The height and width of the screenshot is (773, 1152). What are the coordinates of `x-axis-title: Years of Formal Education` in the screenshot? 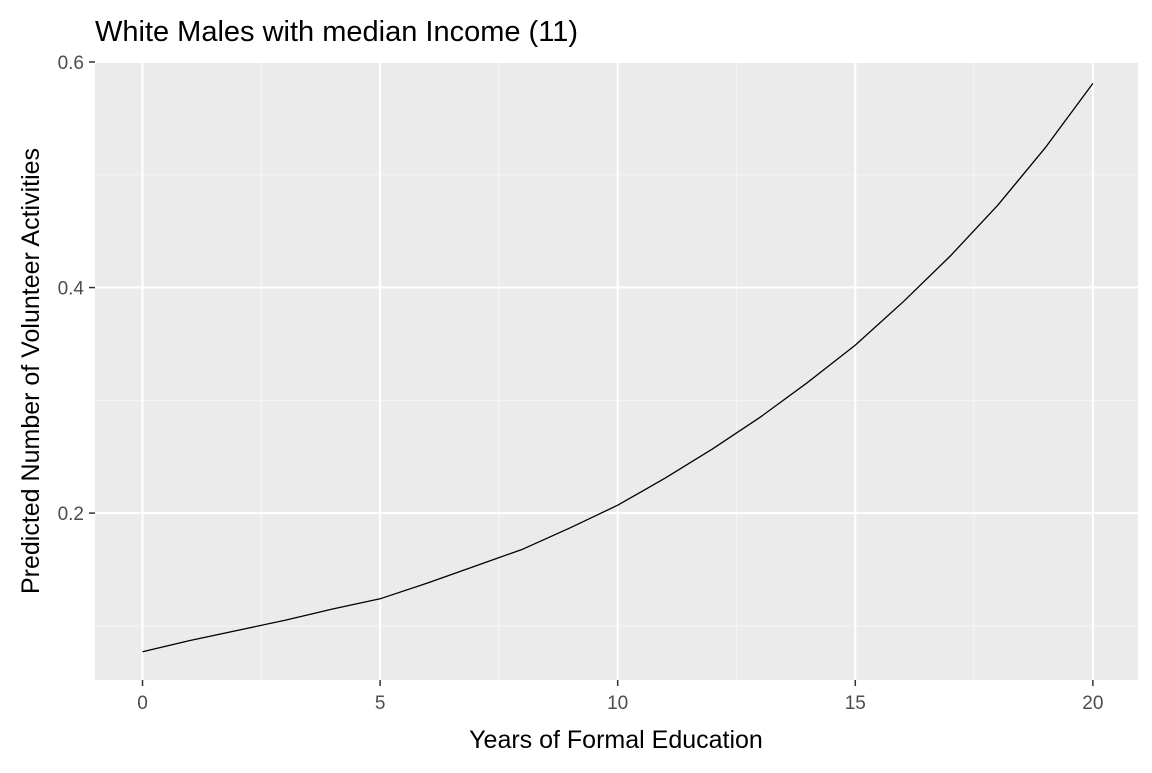 It's located at (616, 740).